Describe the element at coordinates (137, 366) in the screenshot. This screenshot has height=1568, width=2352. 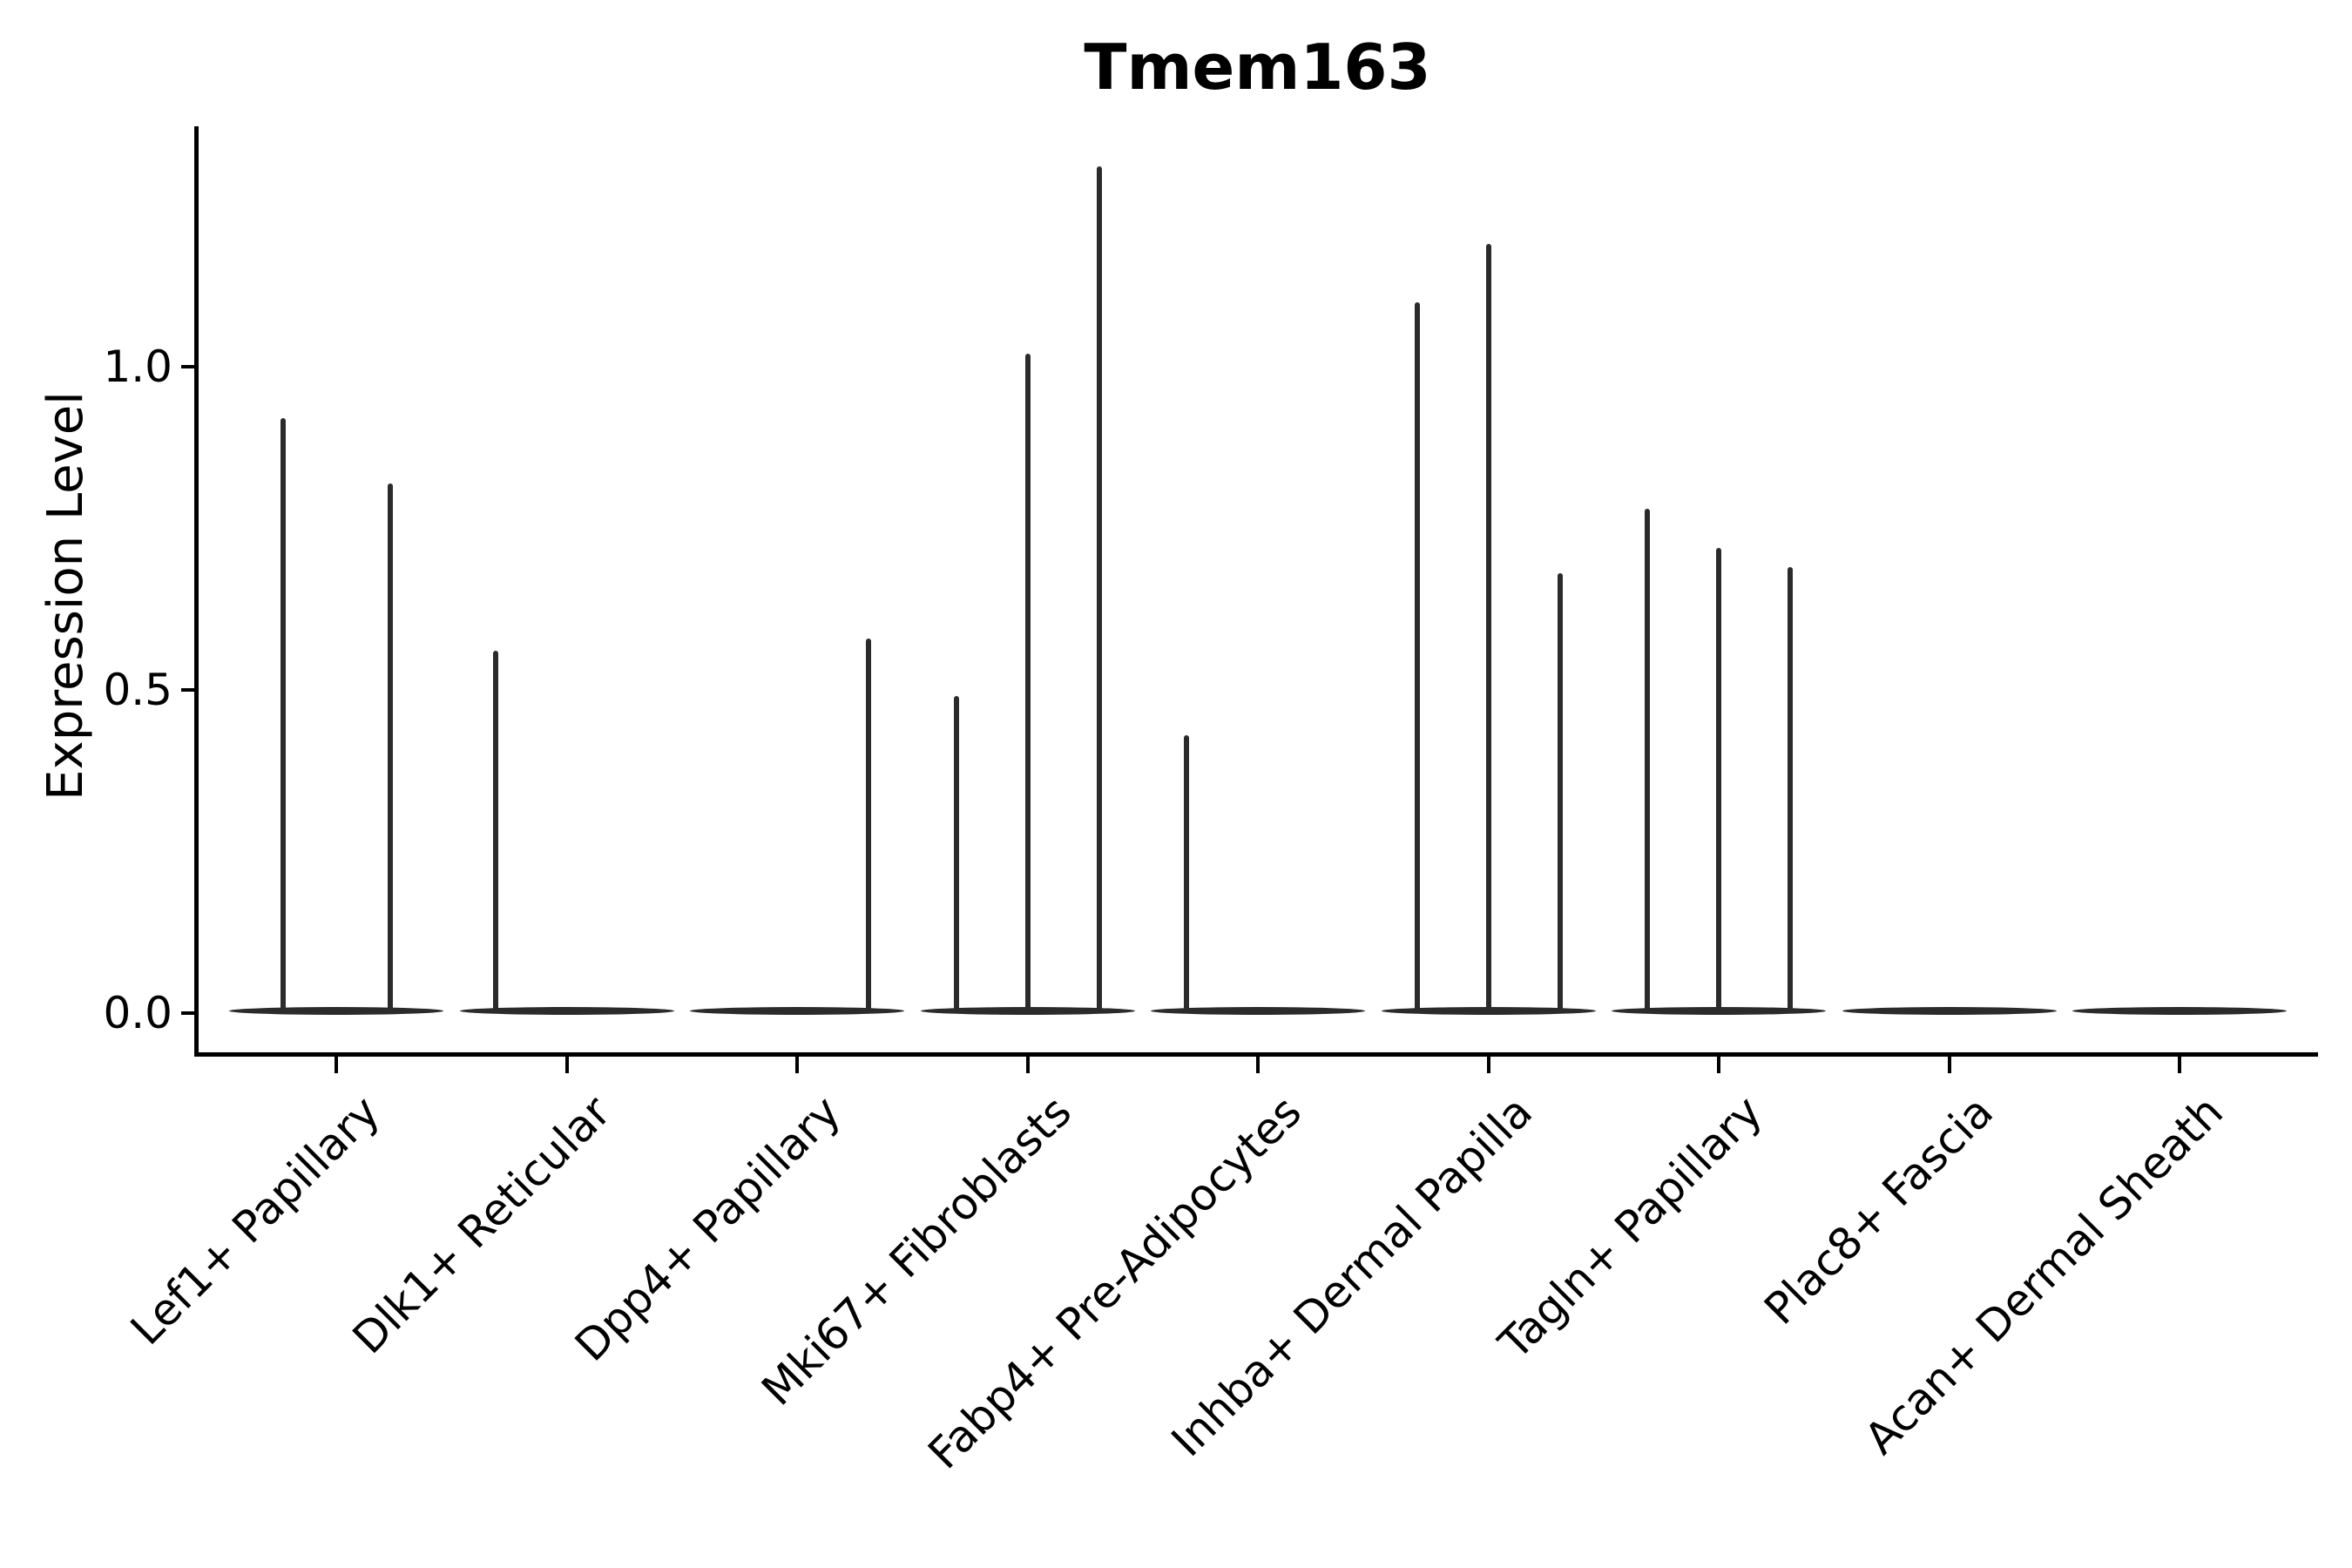
I see `y-tick-label: 1.0` at that location.